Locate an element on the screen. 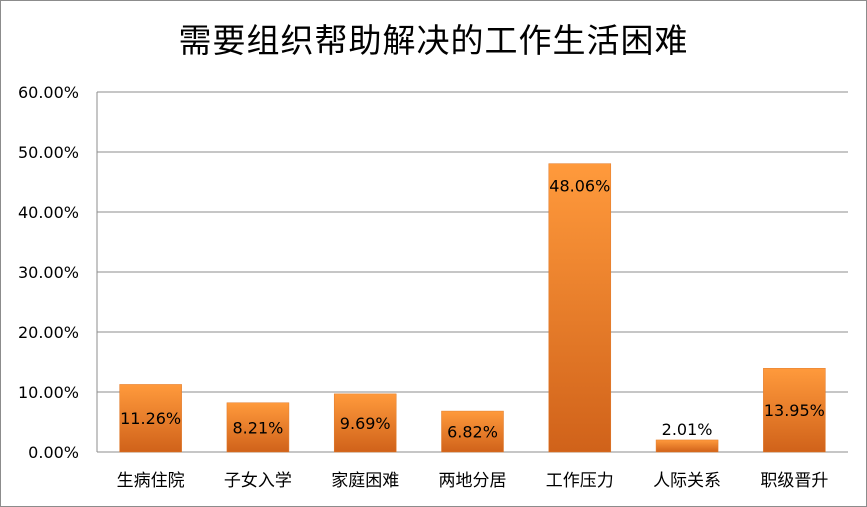  category-label: 人际关系 is located at coordinates (687, 481).